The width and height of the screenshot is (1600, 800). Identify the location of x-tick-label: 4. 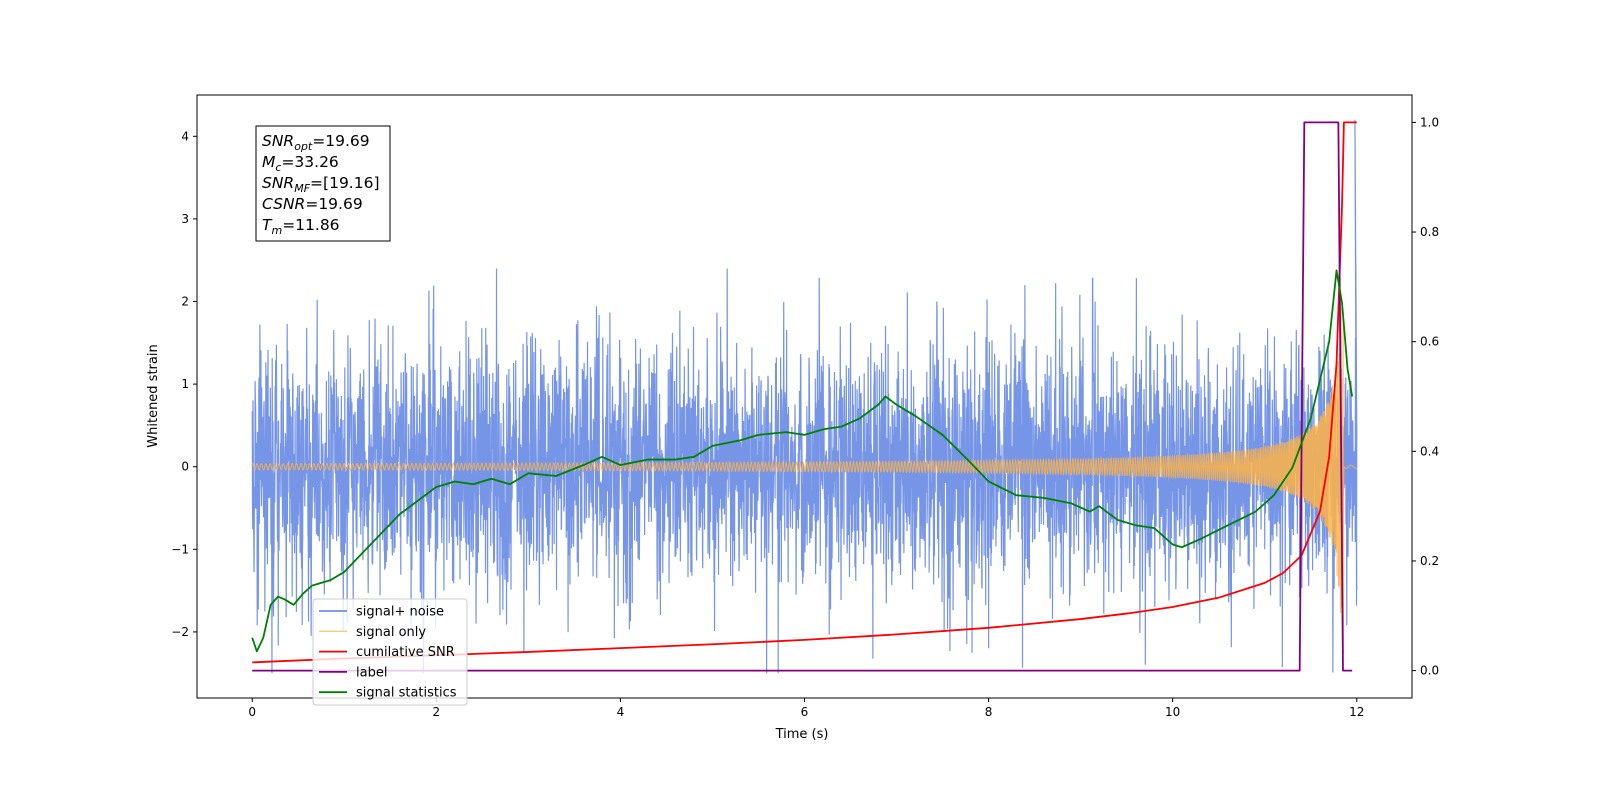
(621, 712).